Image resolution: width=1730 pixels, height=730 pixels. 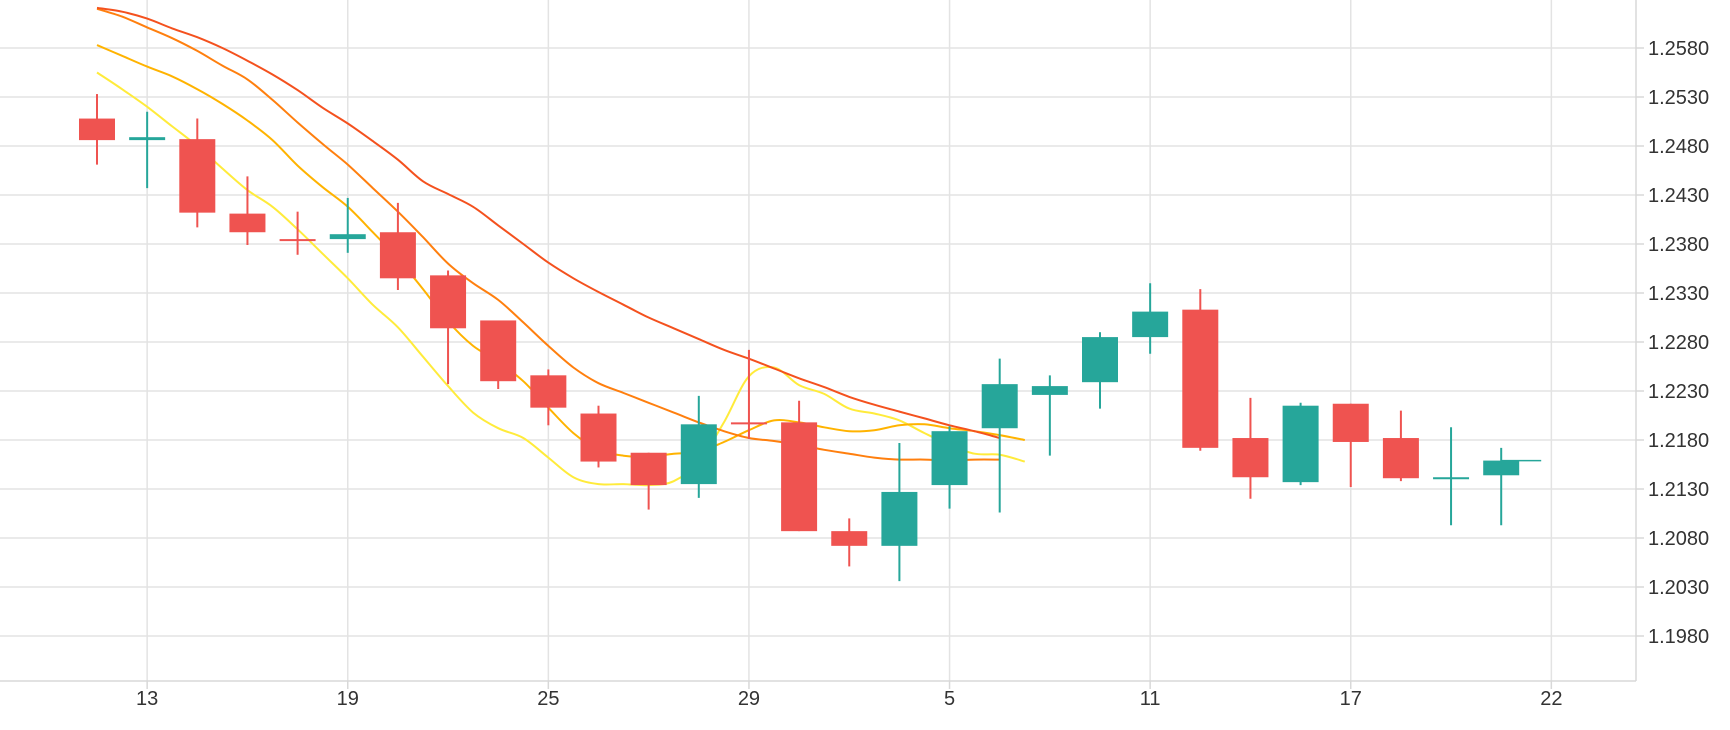 What do you see at coordinates (1678, 49) in the screenshot?
I see `y-tick-label: 1.2580` at bounding box center [1678, 49].